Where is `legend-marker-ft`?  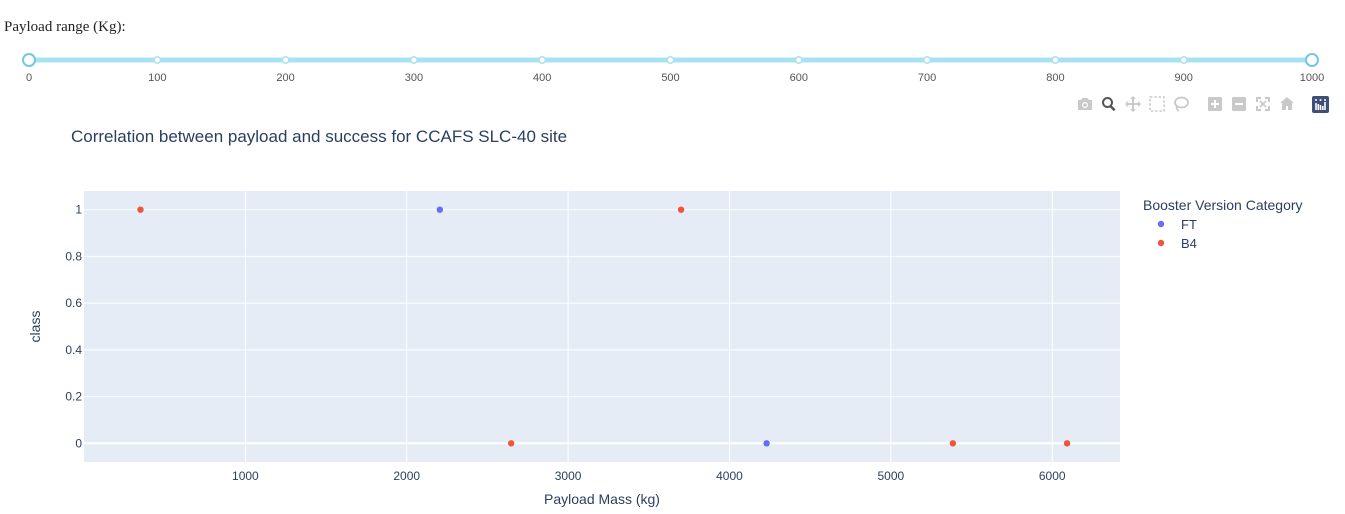
legend-marker-ft is located at coordinates (1161, 224).